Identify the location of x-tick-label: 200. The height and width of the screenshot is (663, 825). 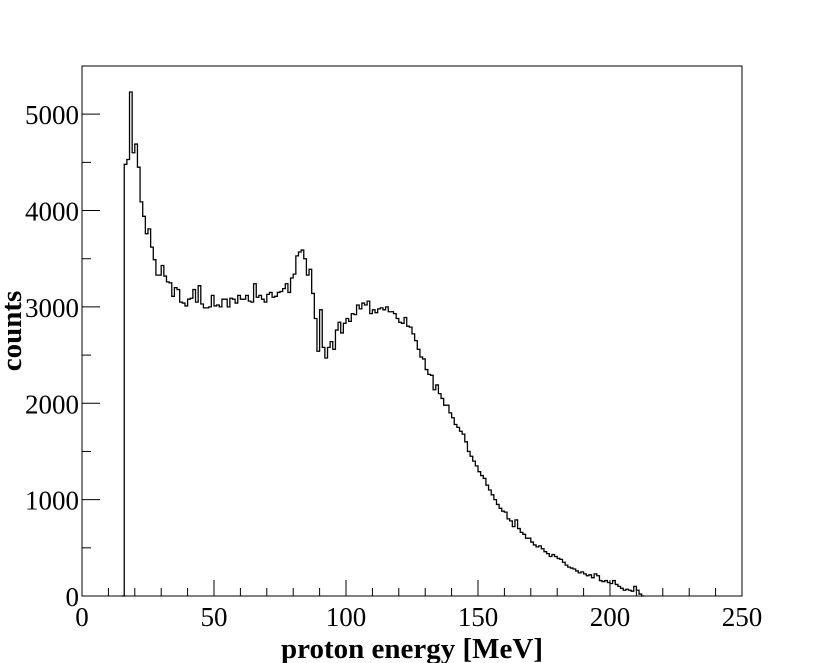
(610, 617).